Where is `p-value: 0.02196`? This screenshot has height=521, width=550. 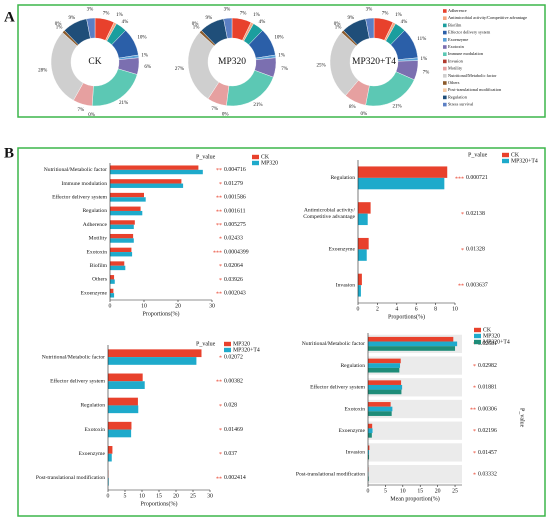
p-value: 0.02196 is located at coordinates (487, 431).